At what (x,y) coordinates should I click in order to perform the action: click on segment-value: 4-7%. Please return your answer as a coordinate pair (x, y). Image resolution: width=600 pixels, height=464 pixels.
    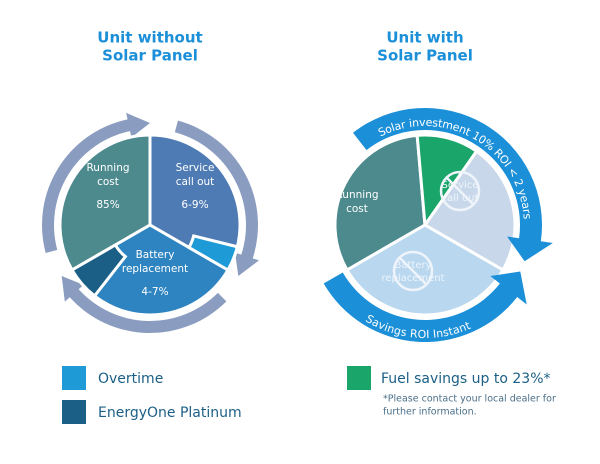
    Looking at the image, I should click on (154, 292).